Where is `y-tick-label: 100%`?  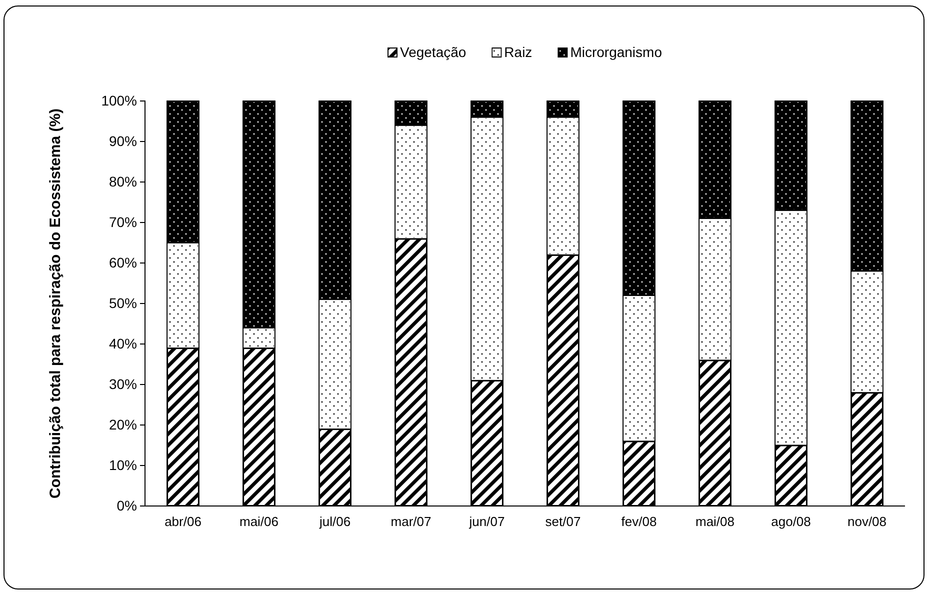
y-tick-label: 100% is located at coordinates (119, 100).